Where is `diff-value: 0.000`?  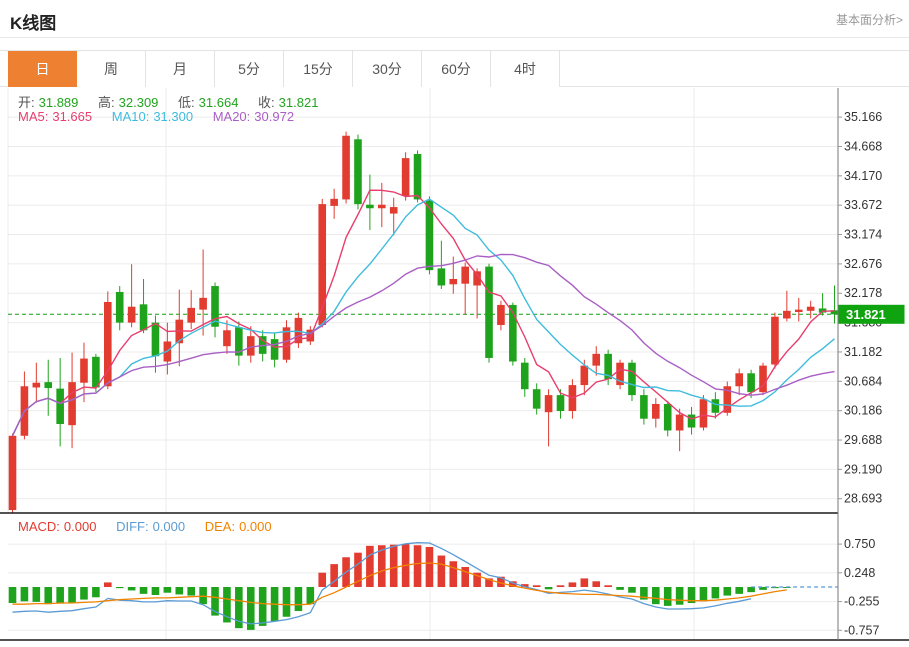 diff-value: 0.000 is located at coordinates (169, 526).